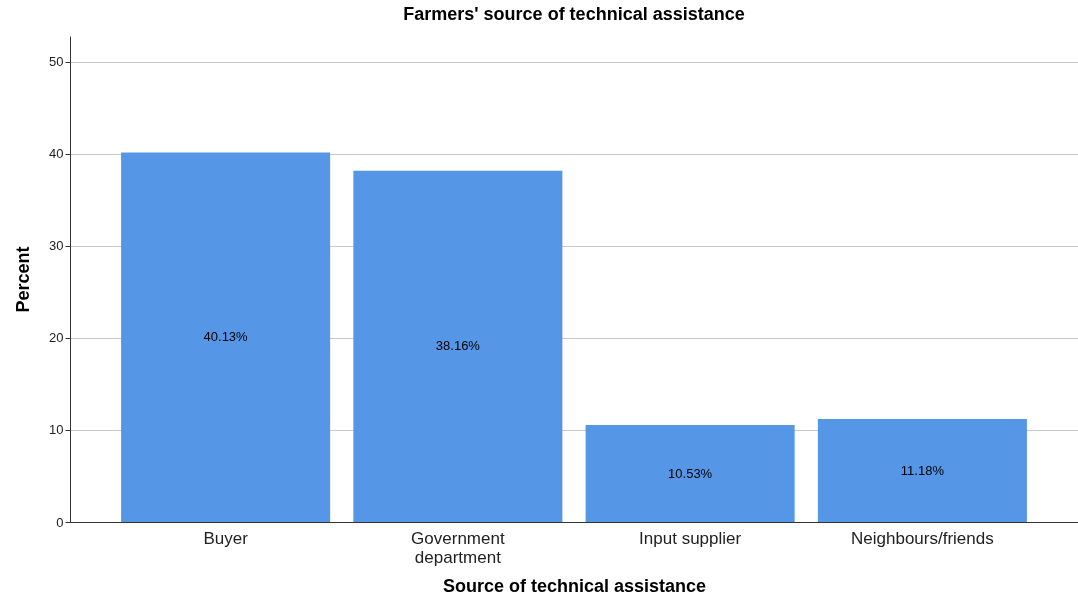  I want to click on y-tick-label: 20, so click(56, 338).